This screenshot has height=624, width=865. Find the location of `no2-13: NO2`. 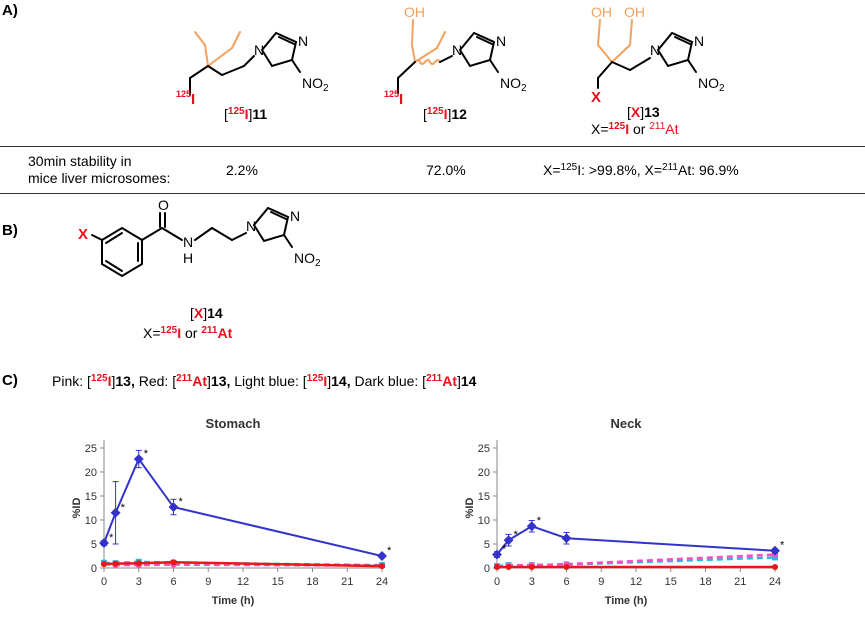

no2-13: NO2 is located at coordinates (711, 84).